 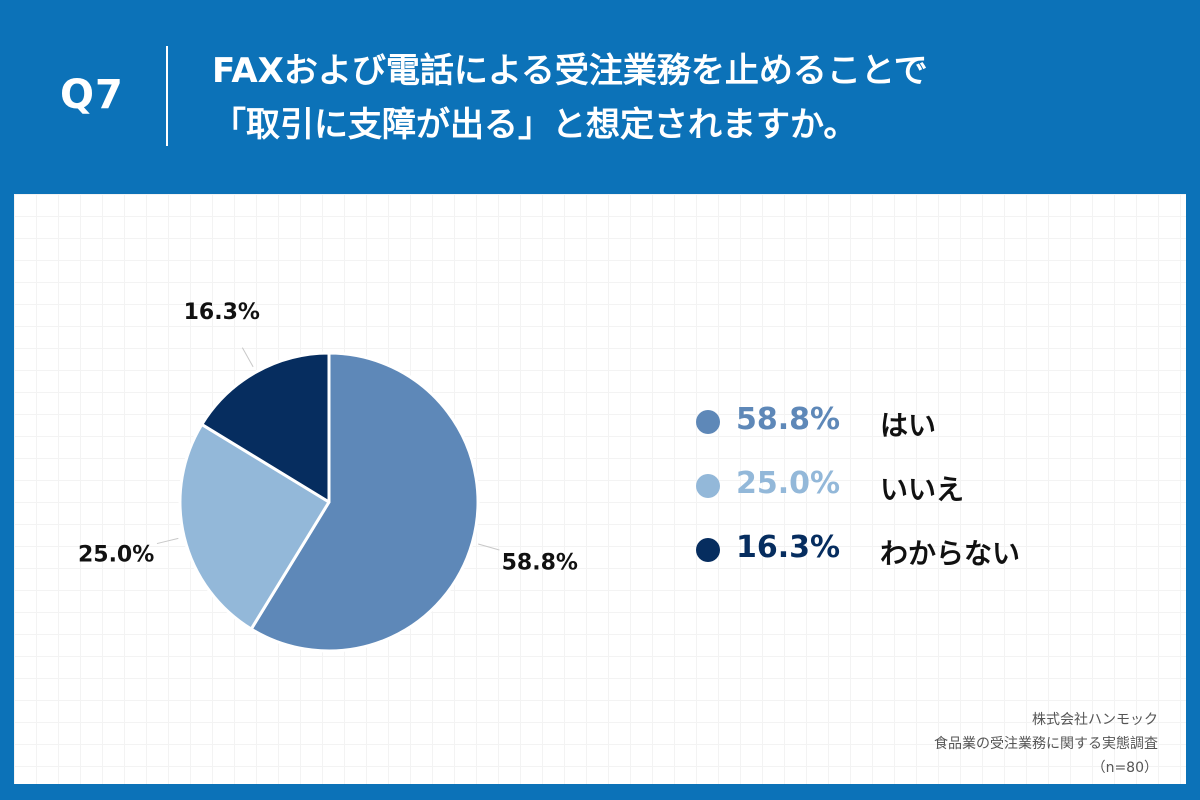 What do you see at coordinates (364, 502) in the screenshot?
I see `pie-slice-yes` at bounding box center [364, 502].